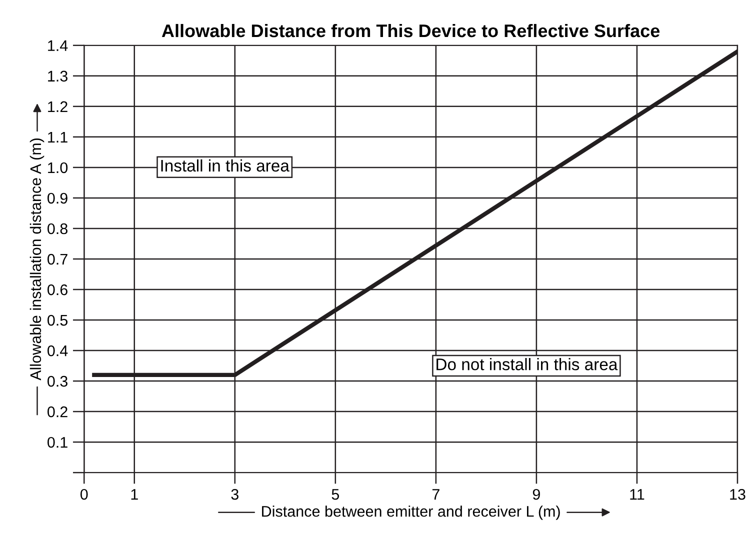 The width and height of the screenshot is (751, 534). I want to click on y-tick-label: 0.6, so click(58, 290).